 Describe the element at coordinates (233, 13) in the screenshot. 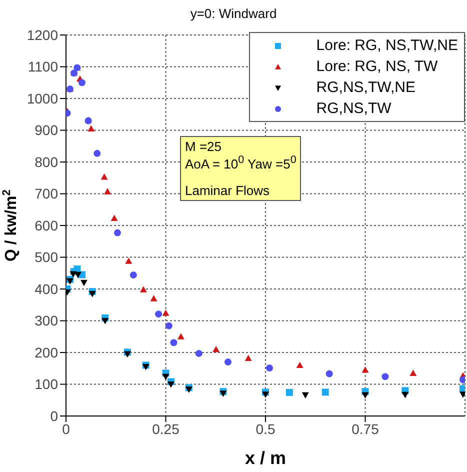

I see `chart-title: y=0: Windward` at that location.